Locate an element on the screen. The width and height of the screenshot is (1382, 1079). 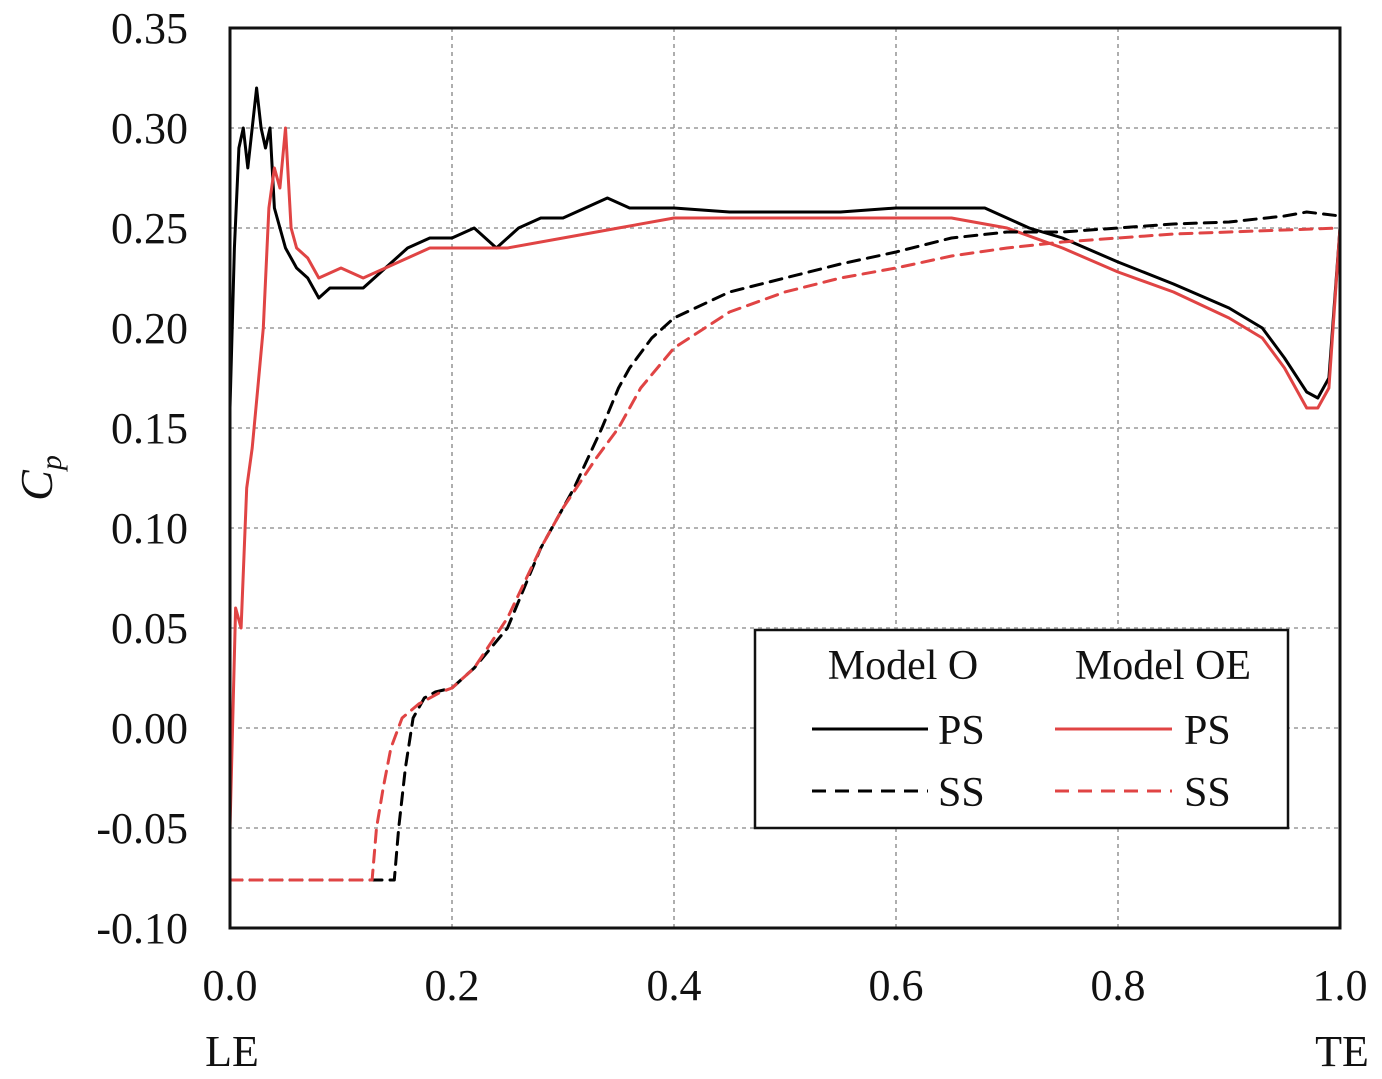
x-end-label-te: TE is located at coordinates (1342, 1051).